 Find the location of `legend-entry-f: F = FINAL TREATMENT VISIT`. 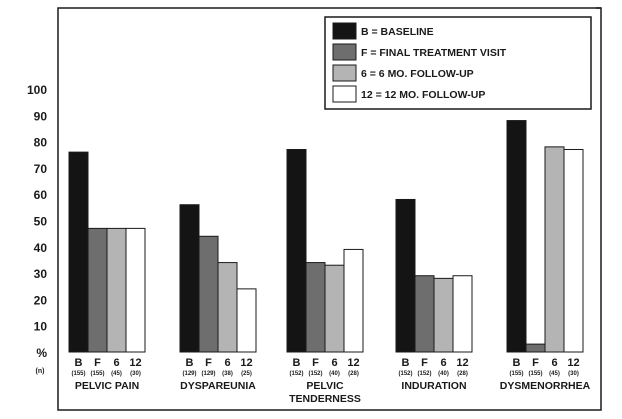

legend-entry-f: F = FINAL TREATMENT VISIT is located at coordinates (434, 53).